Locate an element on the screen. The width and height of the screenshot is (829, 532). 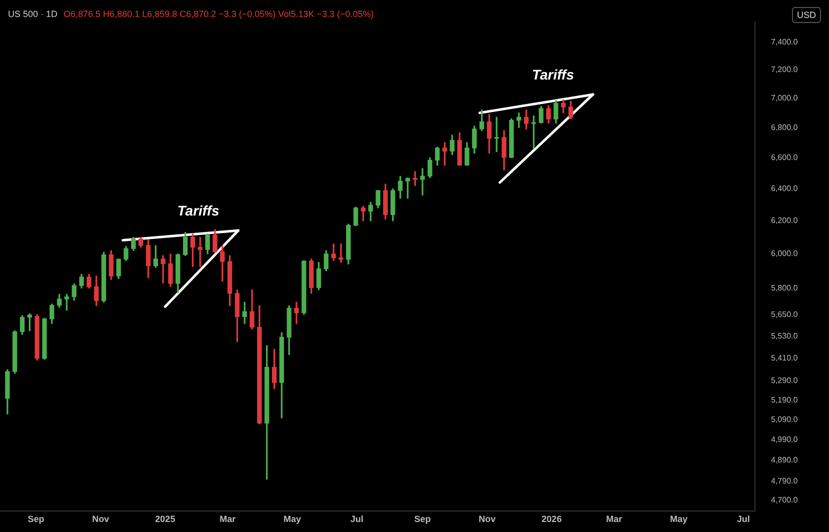
y-tick-label: 5,650.0 is located at coordinates (784, 314).